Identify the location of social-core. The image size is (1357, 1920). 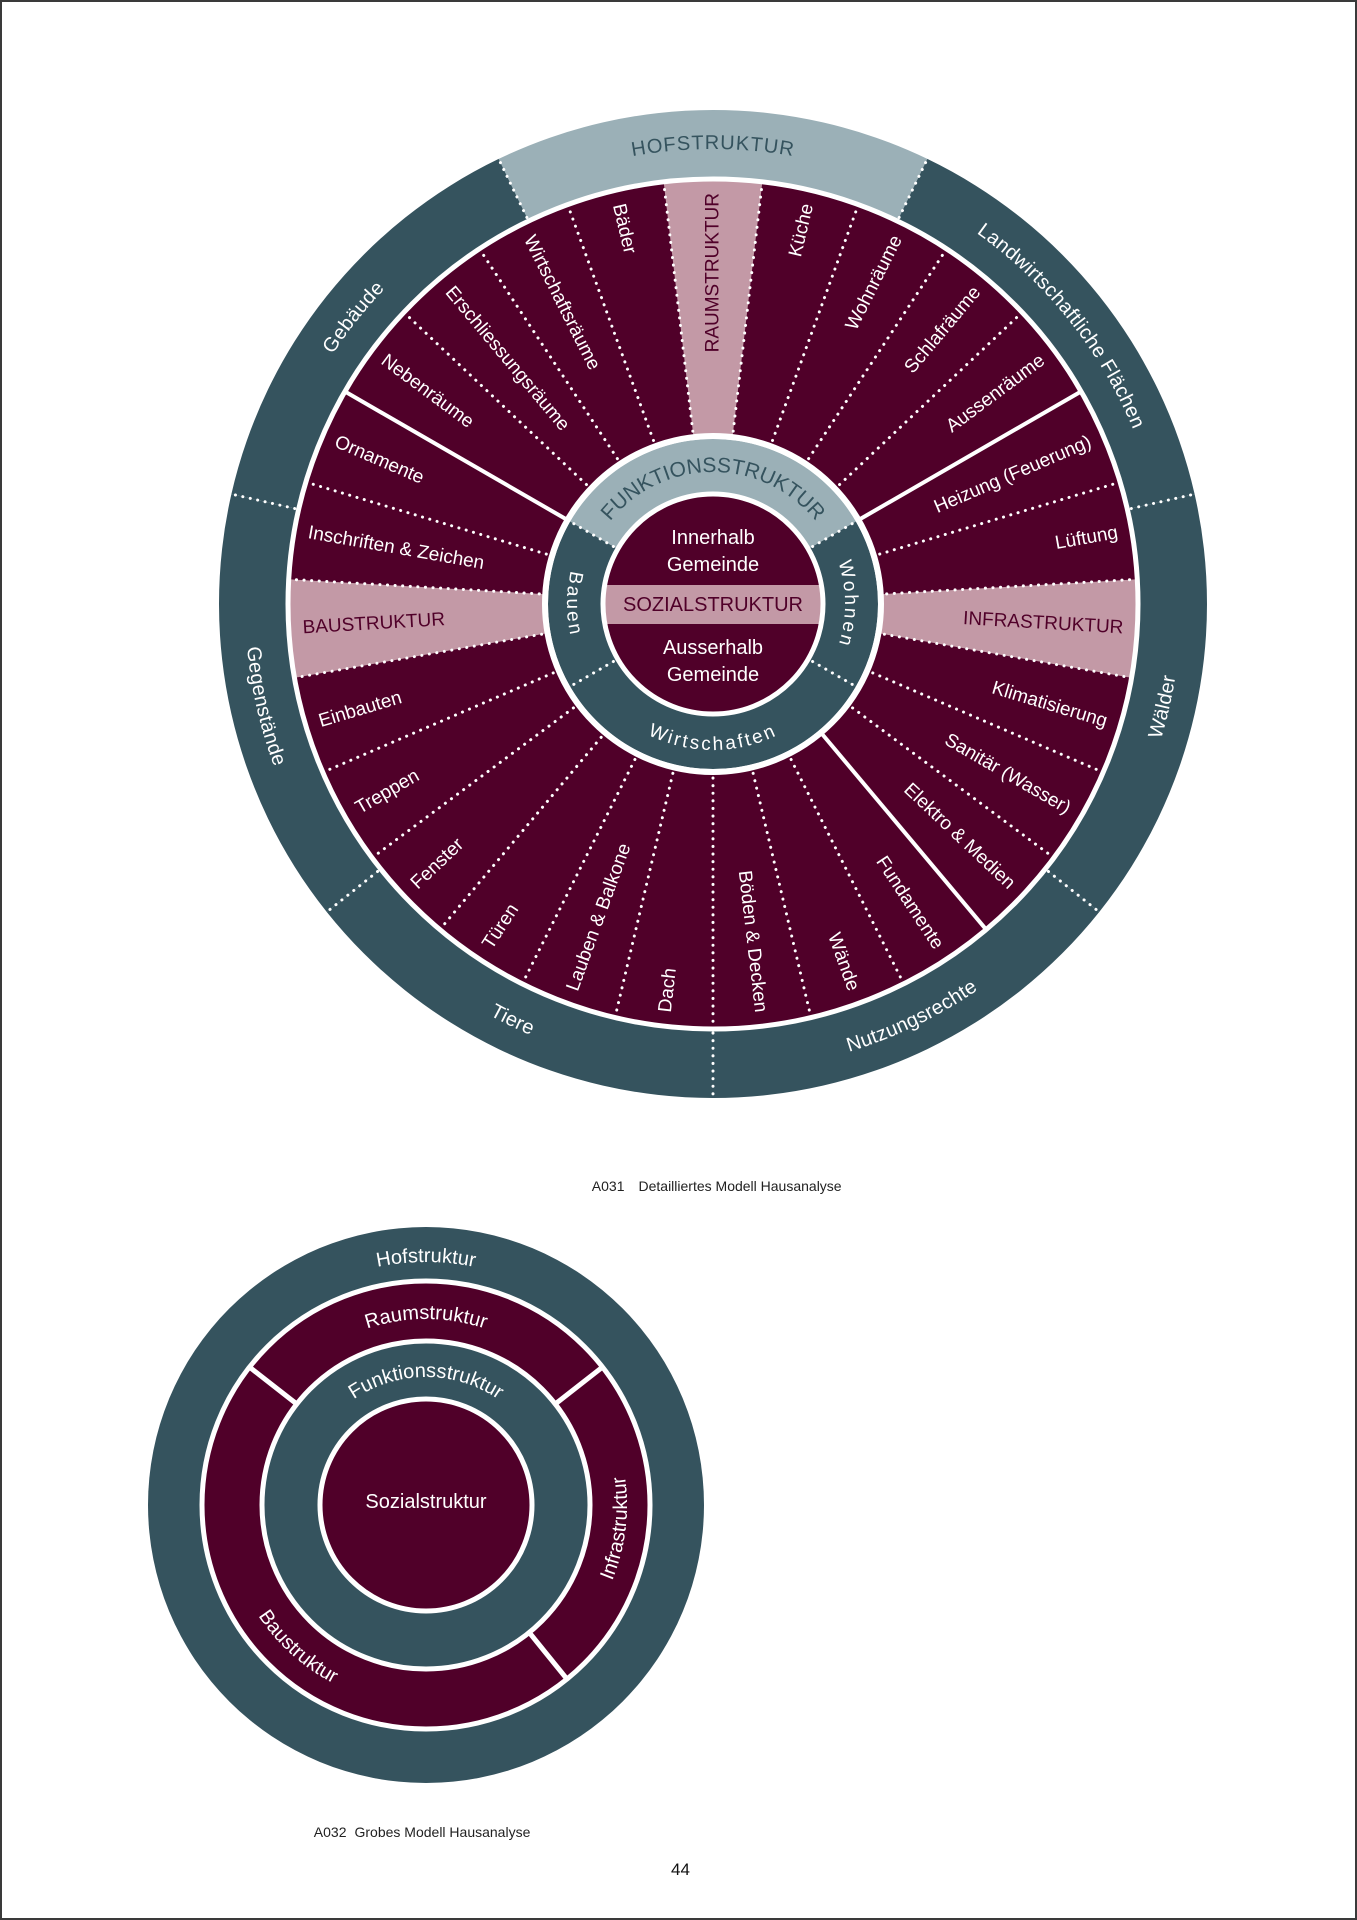
(426, 1505).